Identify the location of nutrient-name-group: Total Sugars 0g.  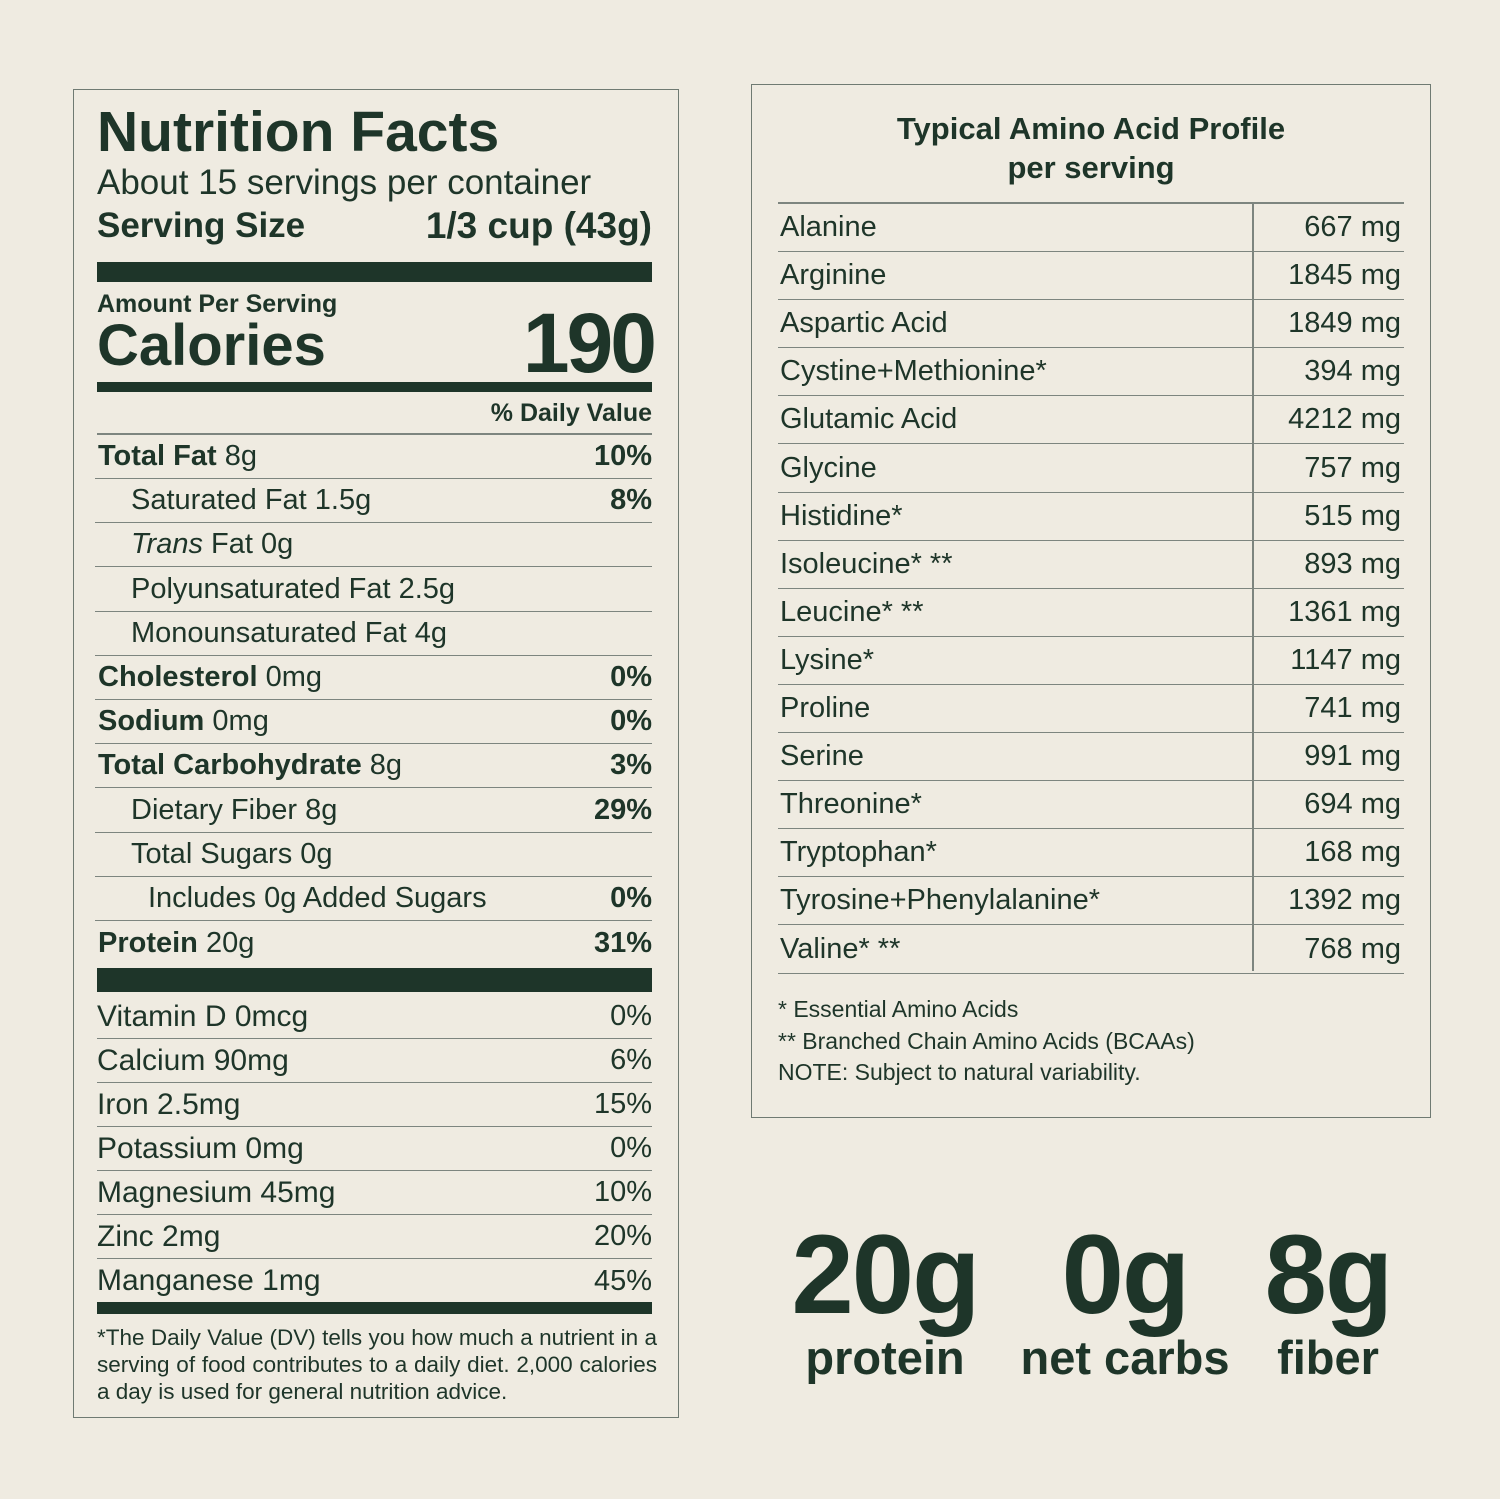
(214, 854).